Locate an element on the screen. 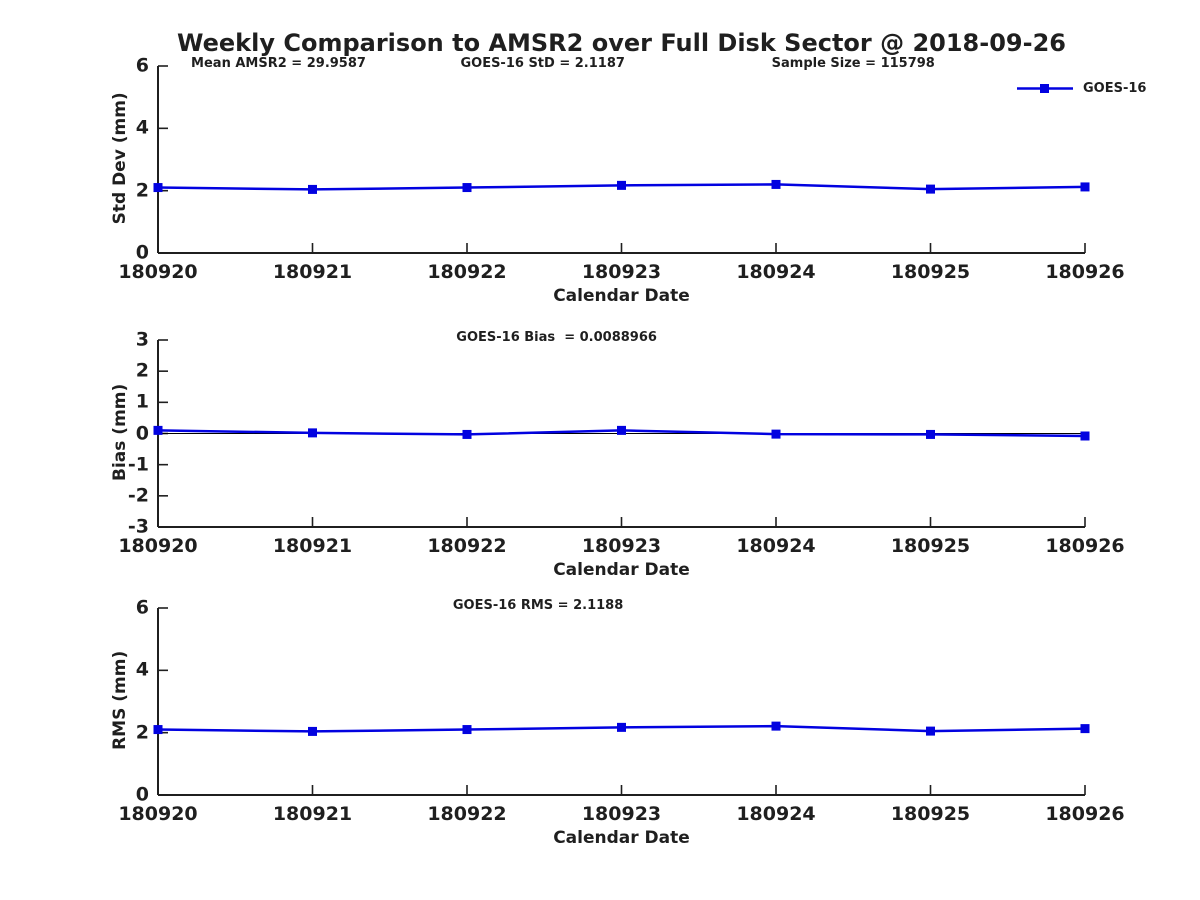 The height and width of the screenshot is (900, 1200). bias-y-tick-label: -1 is located at coordinates (138, 464).